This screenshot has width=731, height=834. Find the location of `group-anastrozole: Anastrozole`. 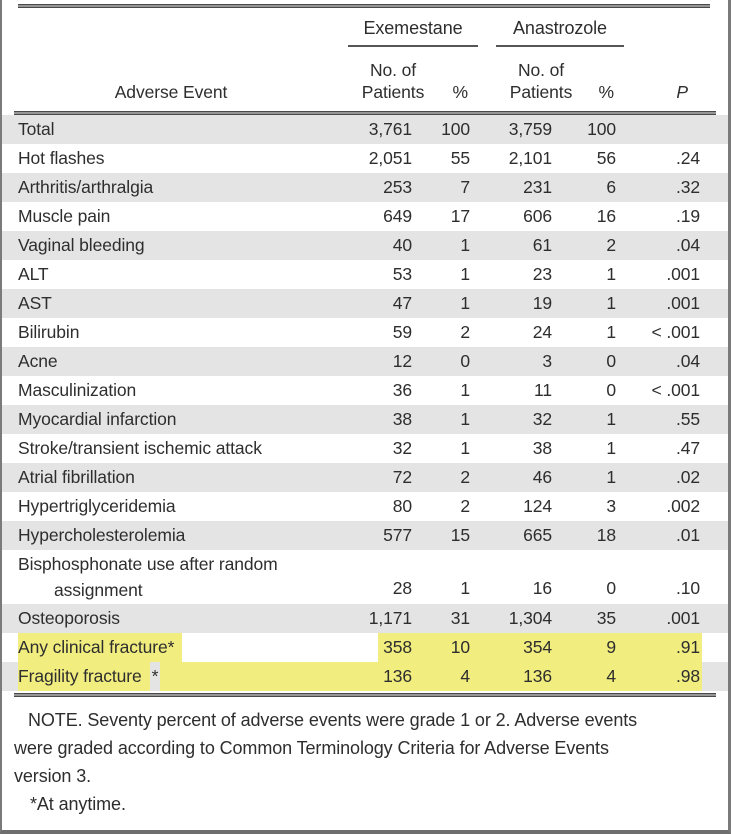

group-anastrozole: Anastrozole is located at coordinates (548, 32).